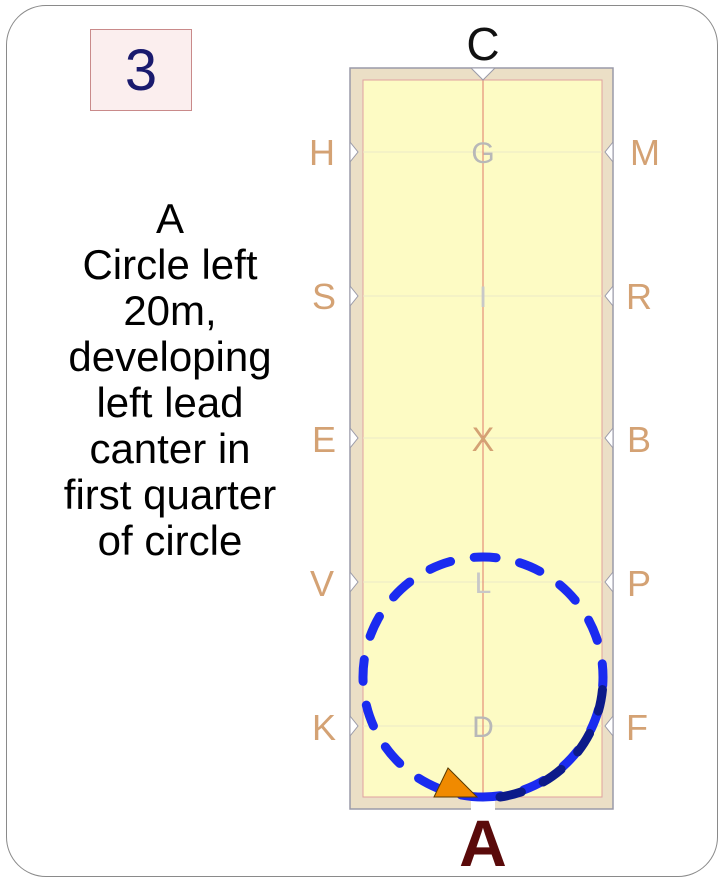 This screenshot has width=726, height=886. Describe the element at coordinates (170, 494) in the screenshot. I see `instruction-line: first quarter` at that location.